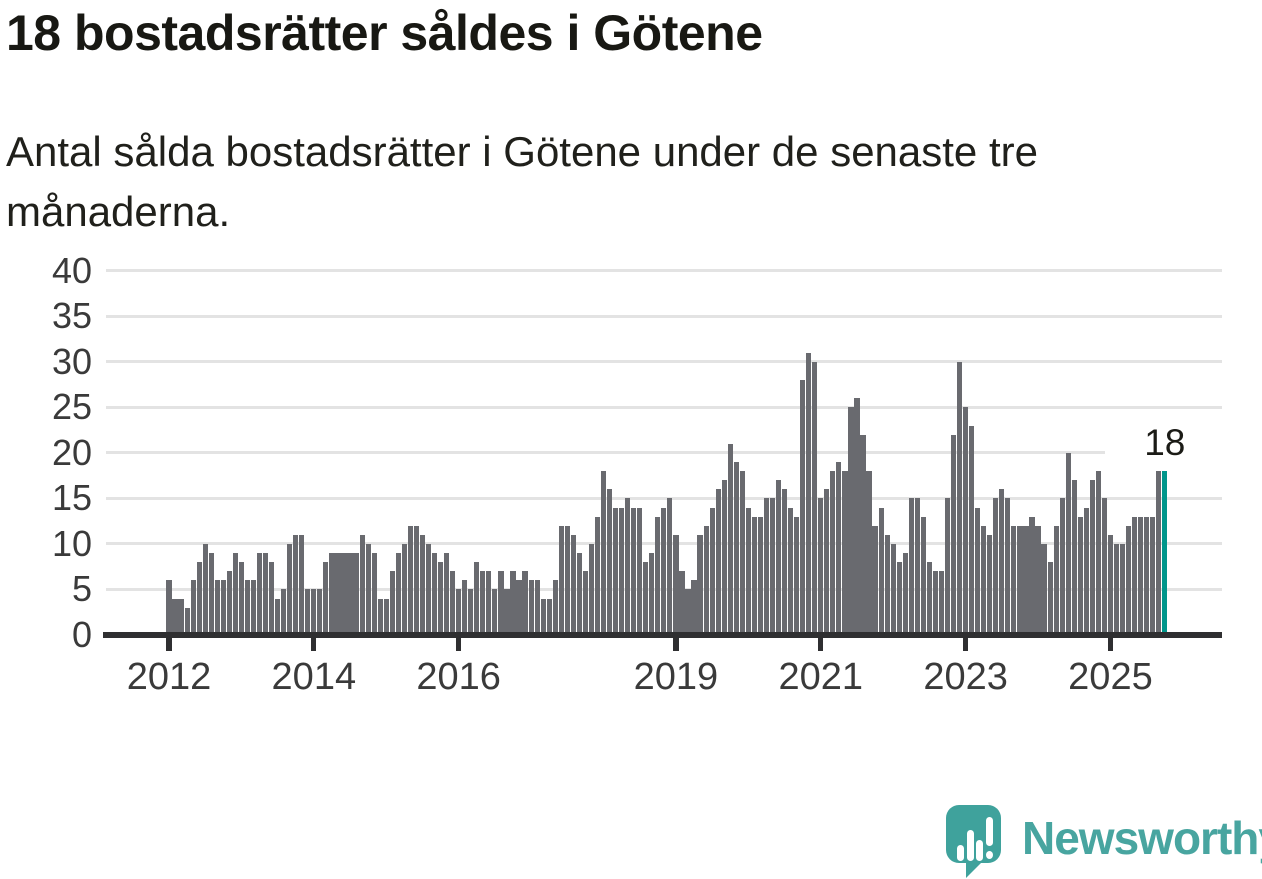  I want to click on highlight-value-label: 18, so click(1164, 443).